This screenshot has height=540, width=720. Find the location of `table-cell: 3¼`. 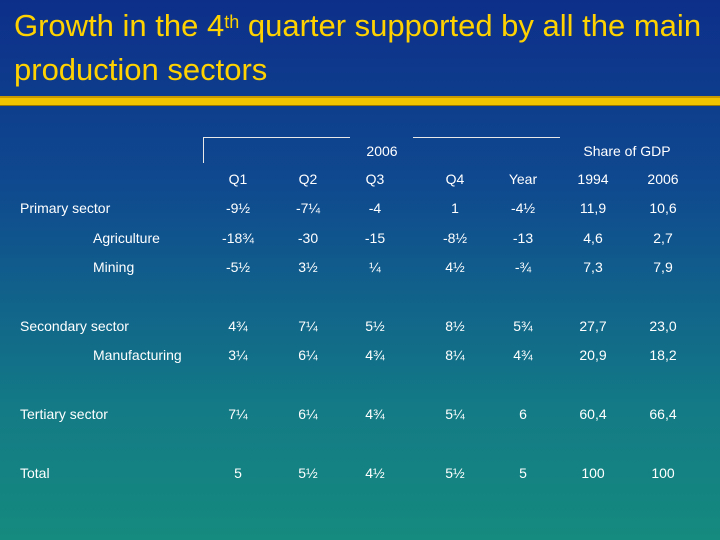

table-cell: 3¼ is located at coordinates (238, 355).